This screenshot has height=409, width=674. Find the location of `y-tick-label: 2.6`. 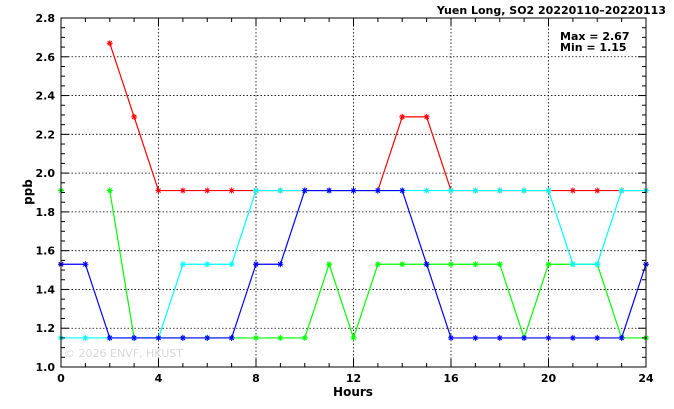

y-tick-label: 2.6 is located at coordinates (46, 57).